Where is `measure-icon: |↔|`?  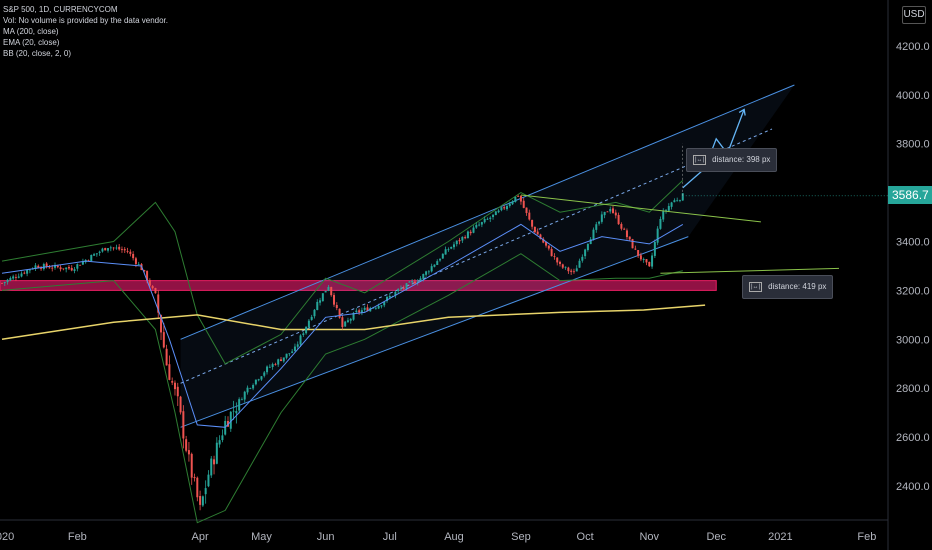
measure-icon: |↔| is located at coordinates (756, 286).